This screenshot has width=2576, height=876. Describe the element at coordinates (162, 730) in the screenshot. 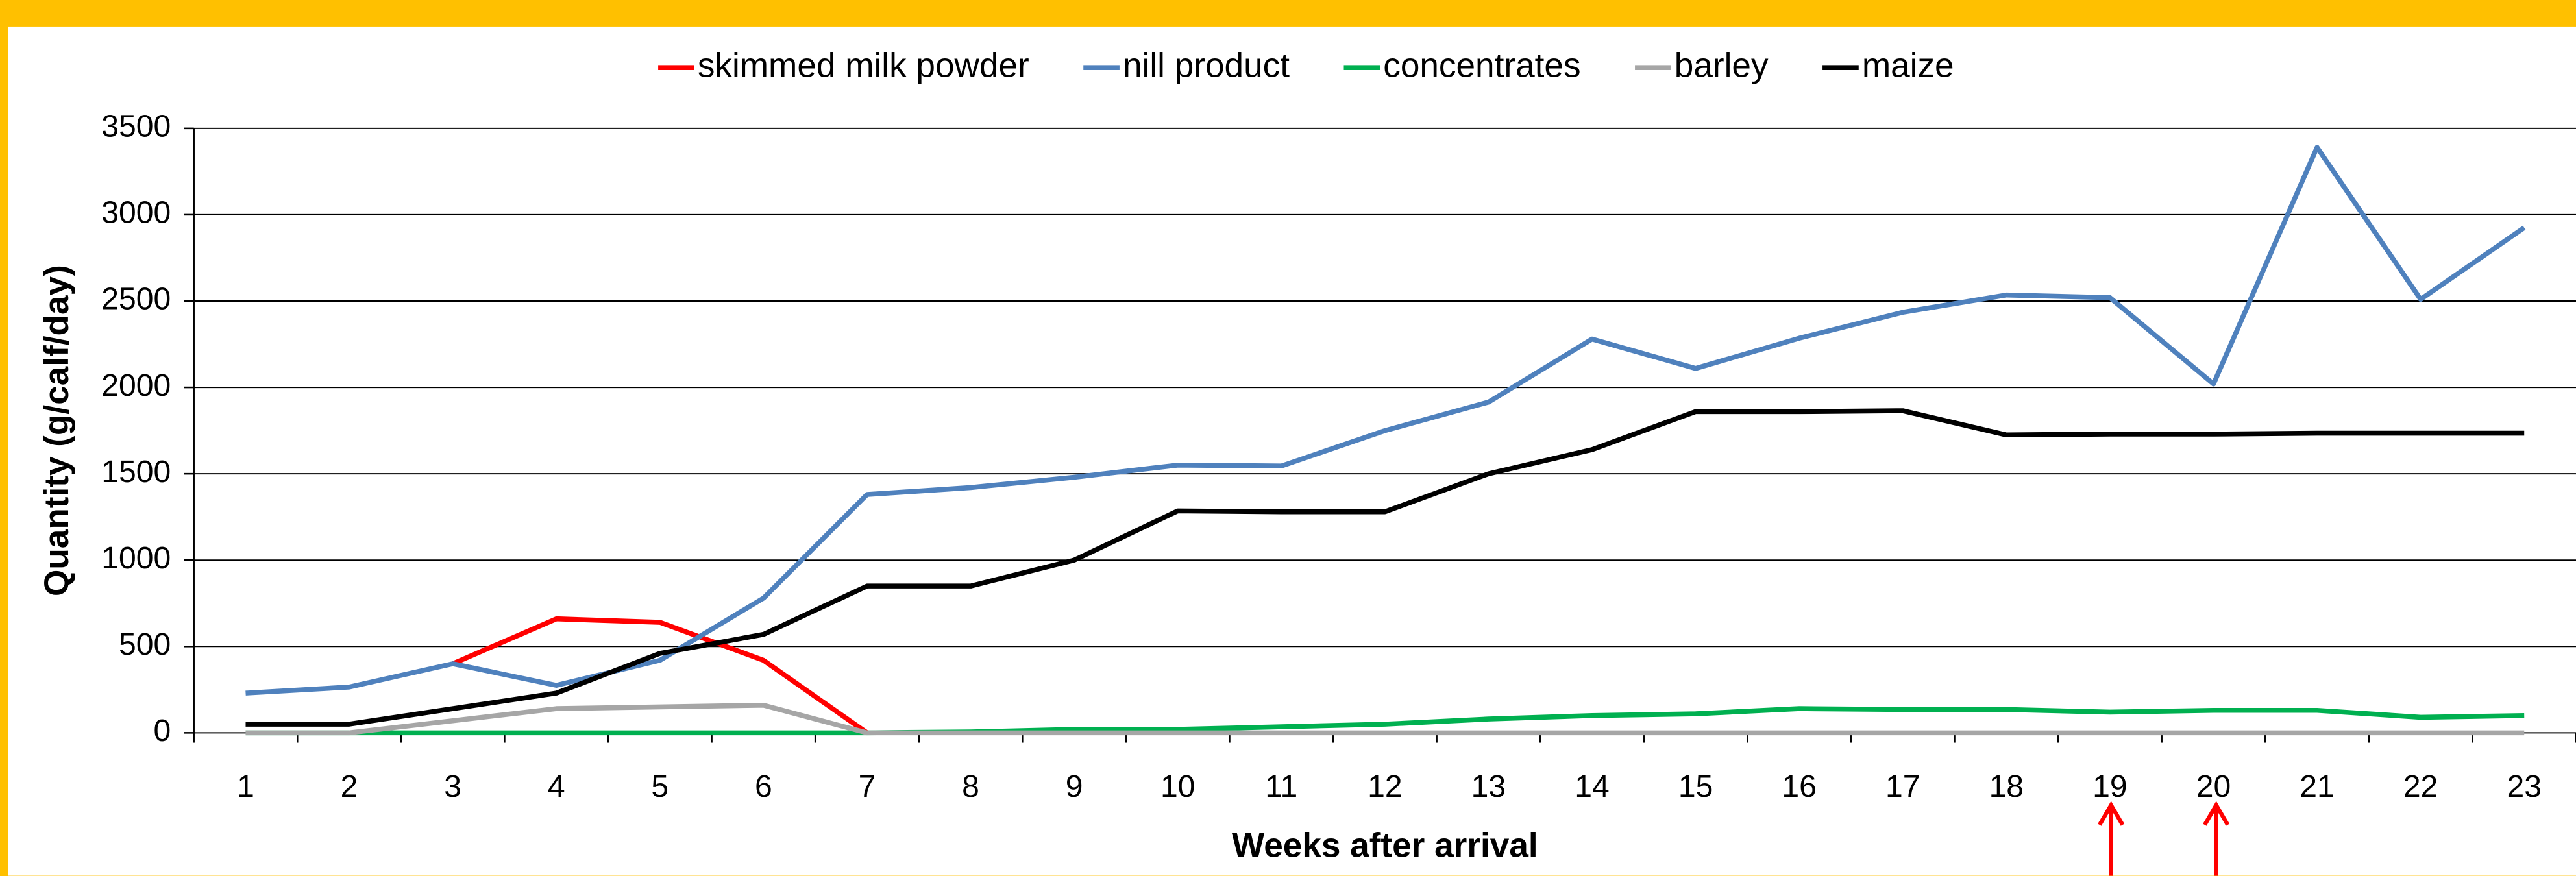

I see `y-tick-label: 0` at that location.